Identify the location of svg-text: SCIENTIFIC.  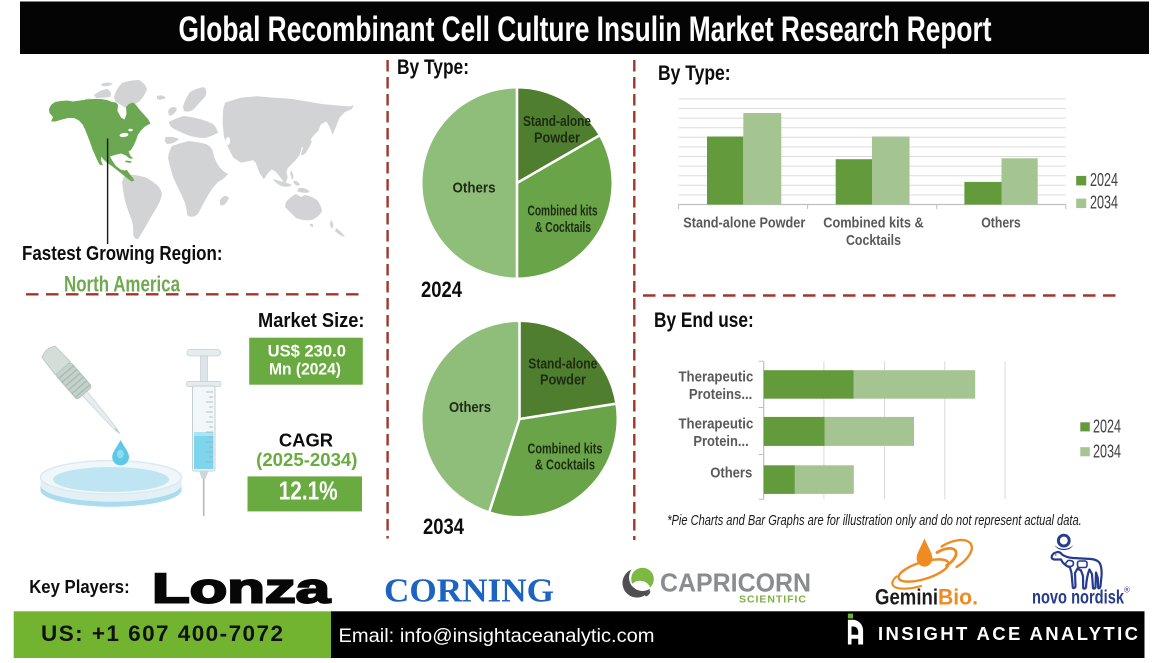
(772, 600).